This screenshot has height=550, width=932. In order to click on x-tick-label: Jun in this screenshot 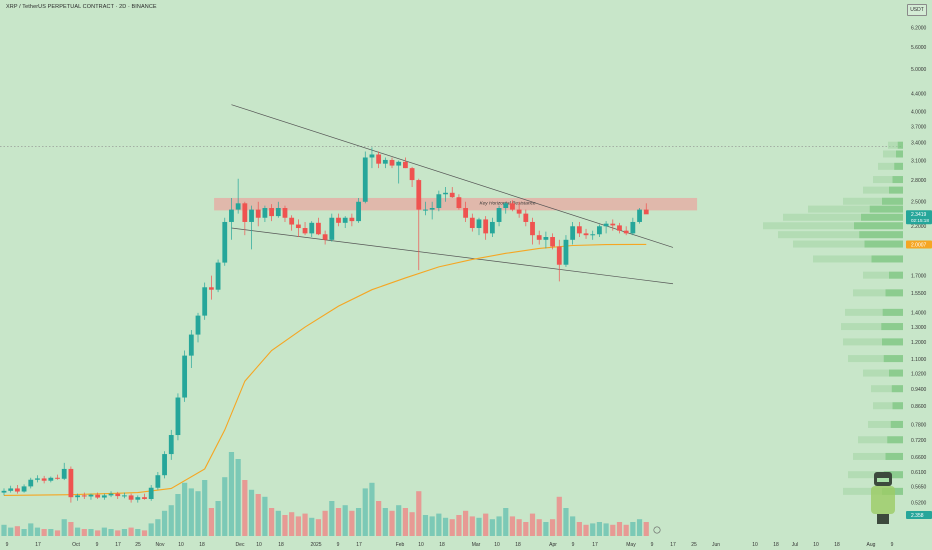, I will do `click(716, 545)`.